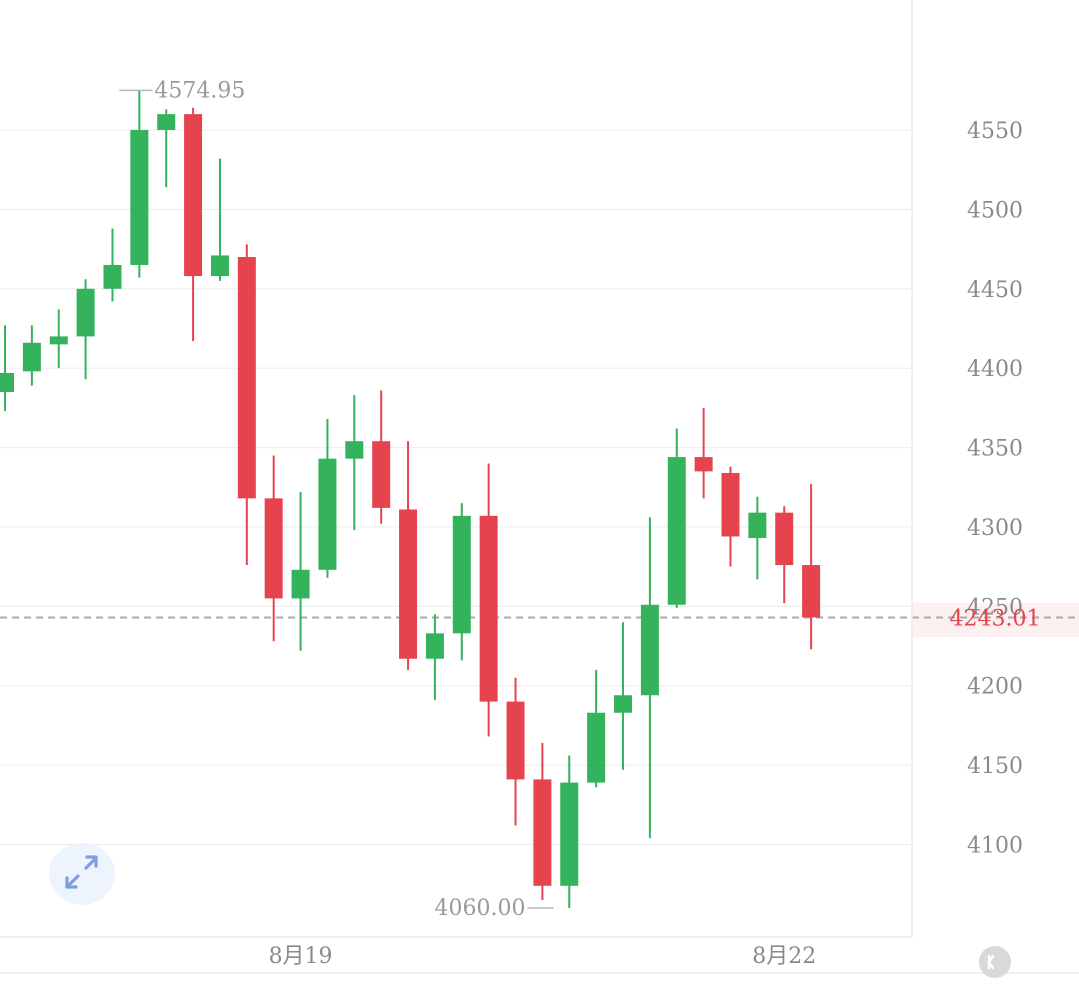 This screenshot has width=1079, height=987. Describe the element at coordinates (995, 846) in the screenshot. I see `y-tick-label: 4100` at that location.